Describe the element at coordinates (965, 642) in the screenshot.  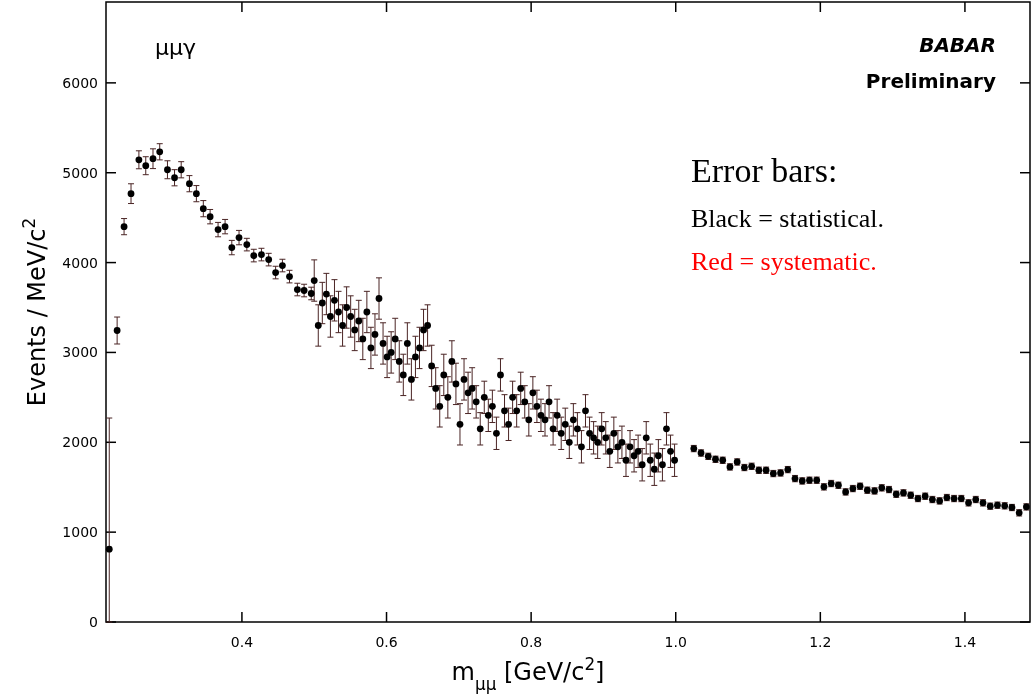
I see `x-tick-label: 1.4` at that location.